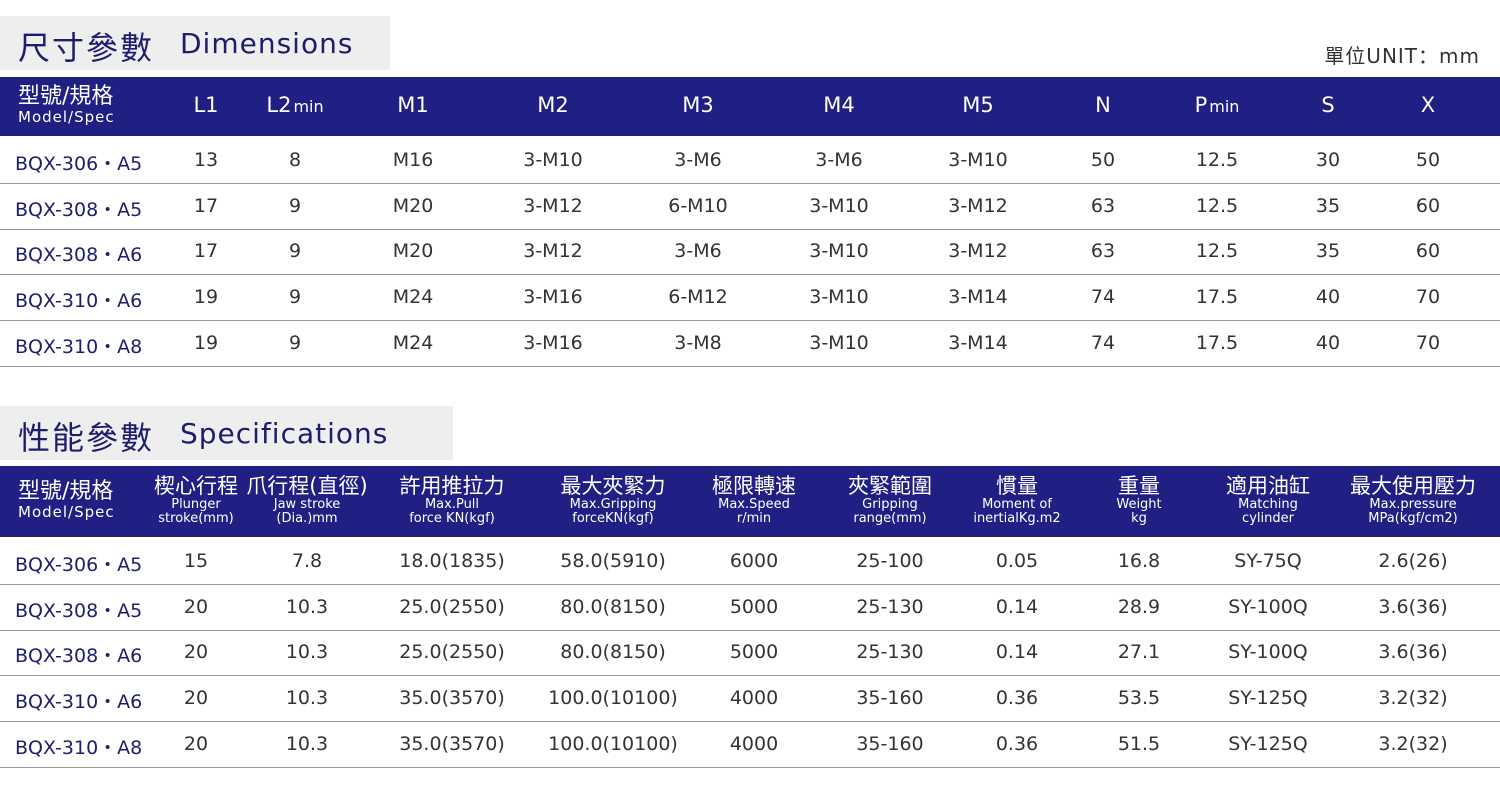 The image size is (1500, 805). Describe the element at coordinates (226, 433) in the screenshot. I see `specifications-title-band: 性能參數 Specifications` at that location.